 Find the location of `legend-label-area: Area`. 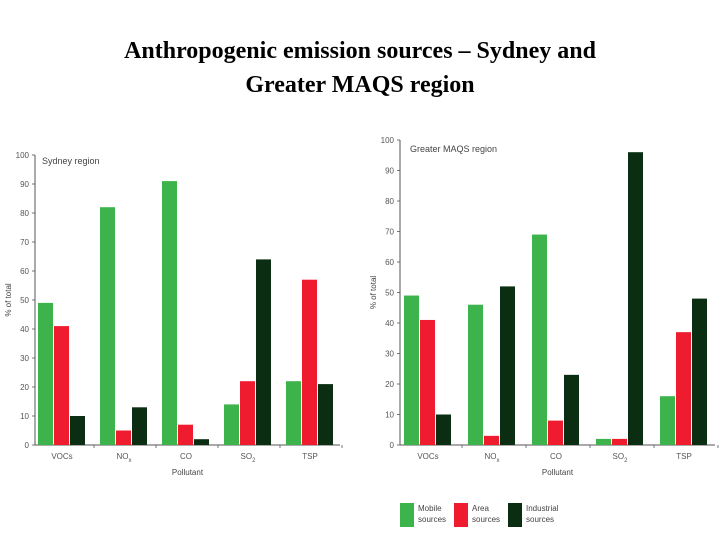

legend-label-area: Area is located at coordinates (480, 508).